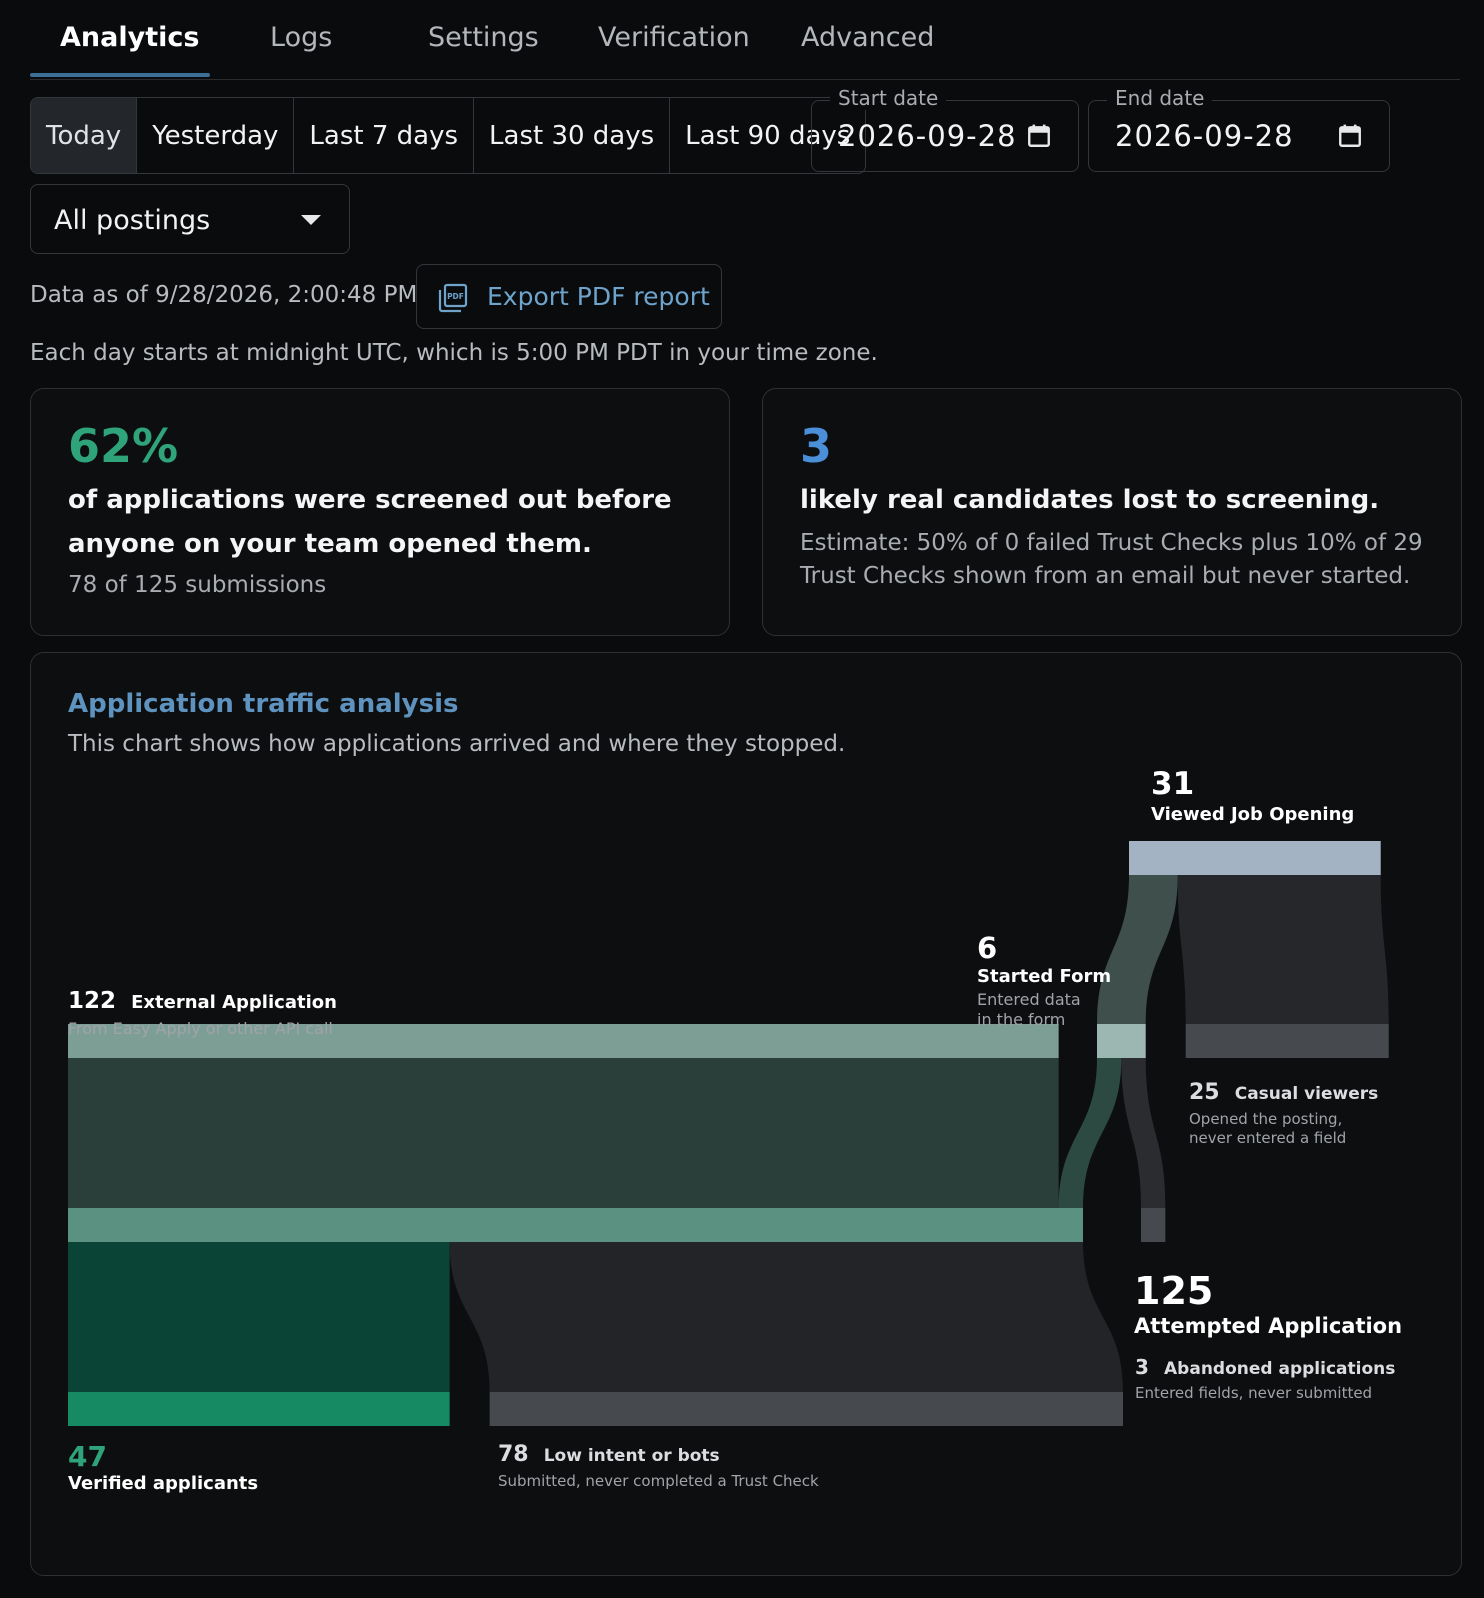 This screenshot has height=1598, width=1484. Describe the element at coordinates (263, 704) in the screenshot. I see `chart-title: Application traffic analysis` at that location.